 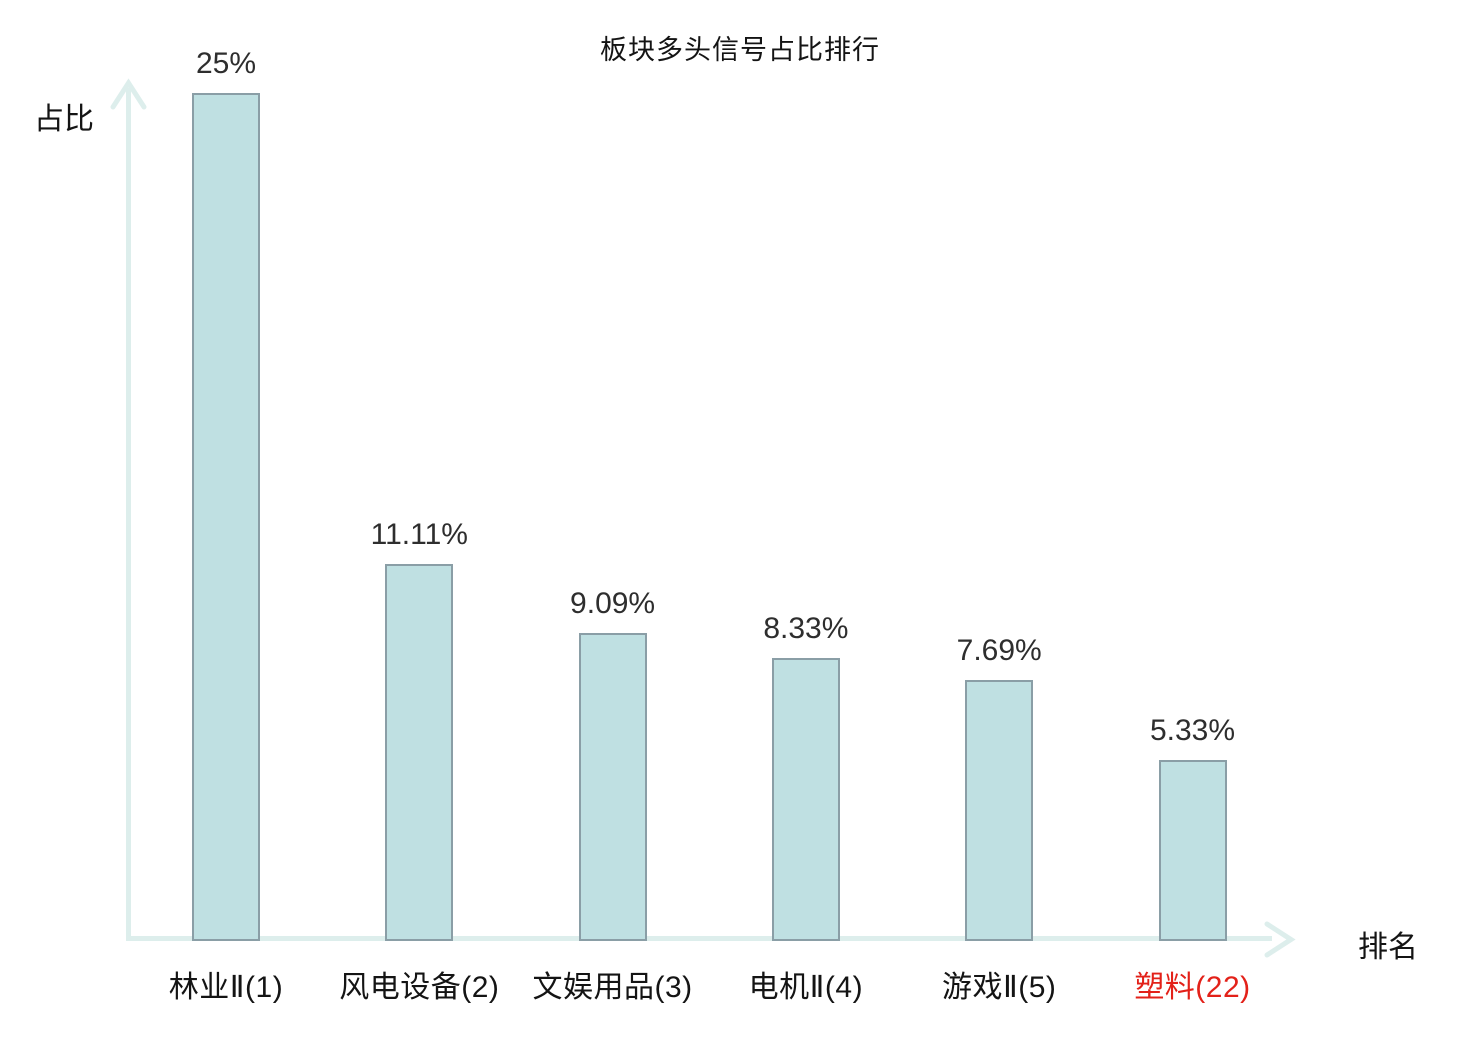 What do you see at coordinates (999, 987) in the screenshot?
I see `category-label: 游戏Ⅱ(5)` at bounding box center [999, 987].